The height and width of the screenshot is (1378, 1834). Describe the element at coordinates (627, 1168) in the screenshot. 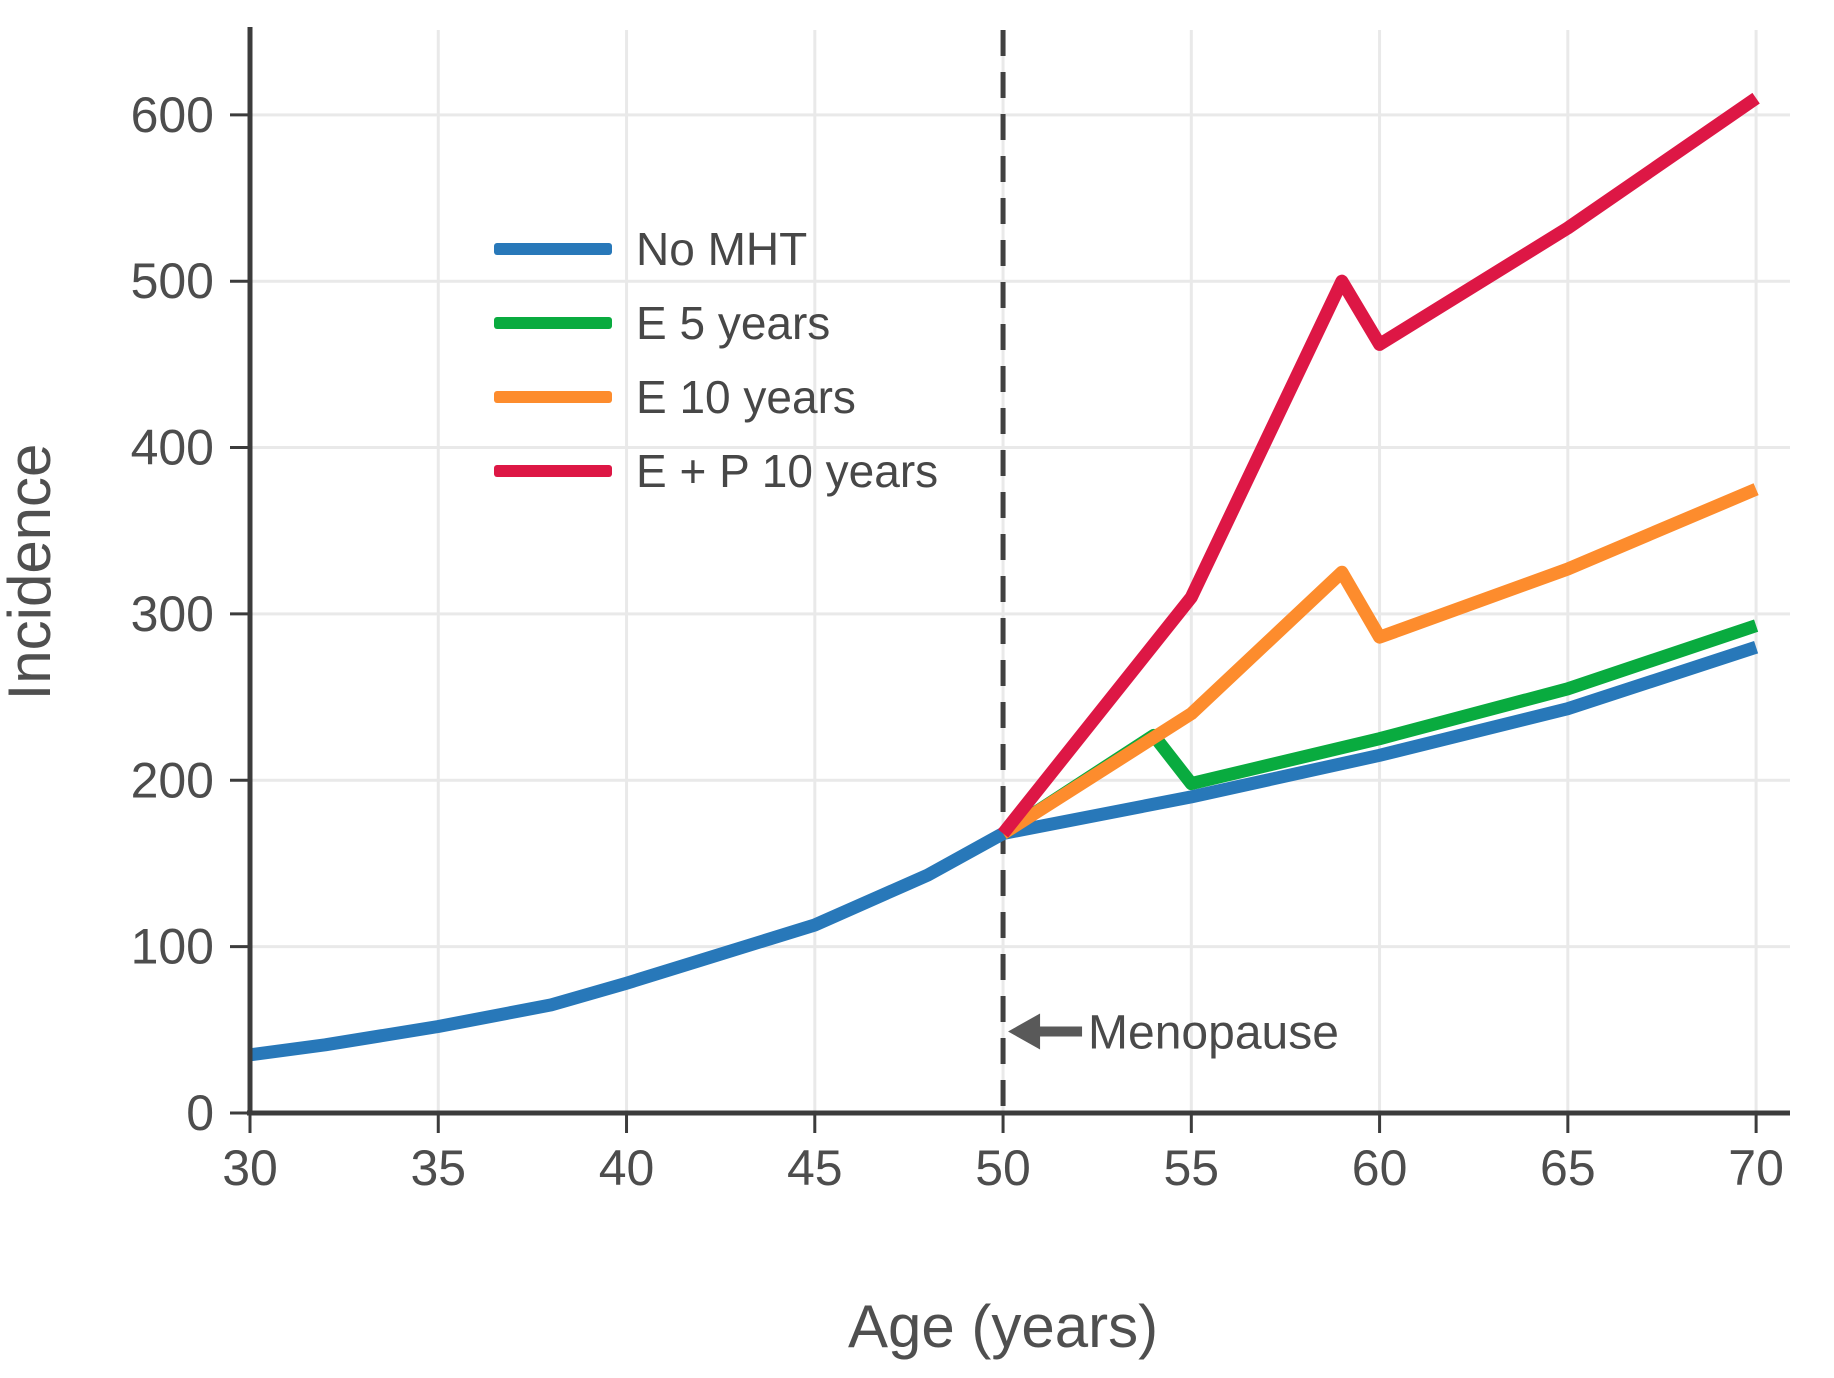

I see `x-tick-label: 40` at that location.